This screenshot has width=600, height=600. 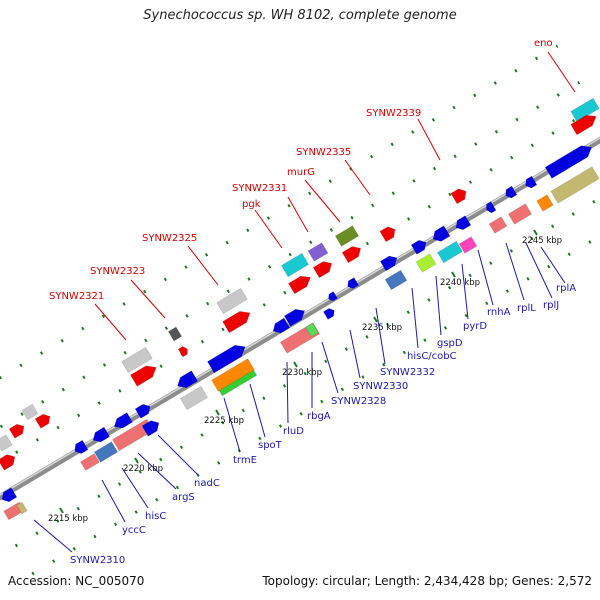 I want to click on label-rlud: rluD, so click(x=293, y=431).